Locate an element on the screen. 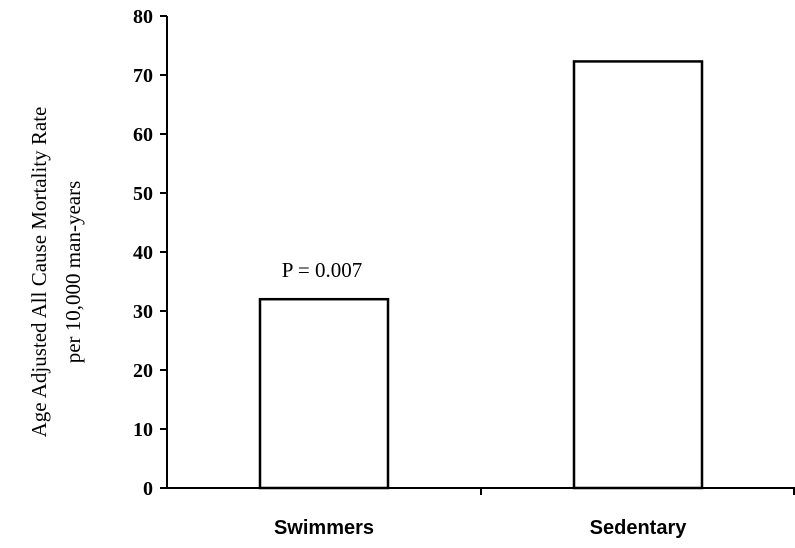  y-tick-label: 20 is located at coordinates (143, 371).